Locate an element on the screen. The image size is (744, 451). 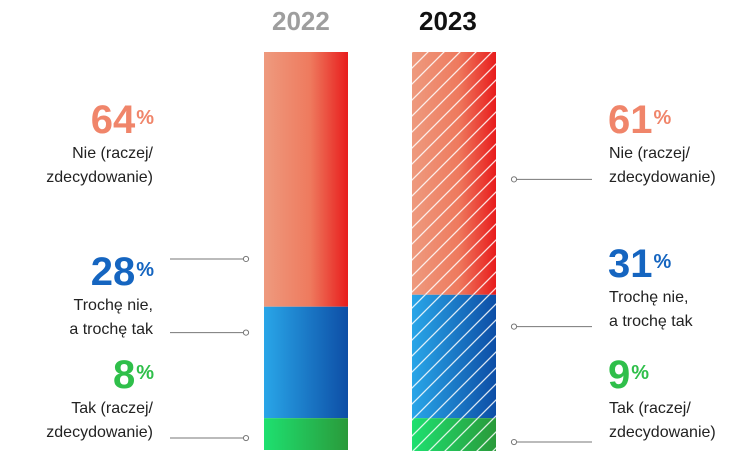
label-2022-tak-line1: Tak (raczej/ is located at coordinates (112, 408).